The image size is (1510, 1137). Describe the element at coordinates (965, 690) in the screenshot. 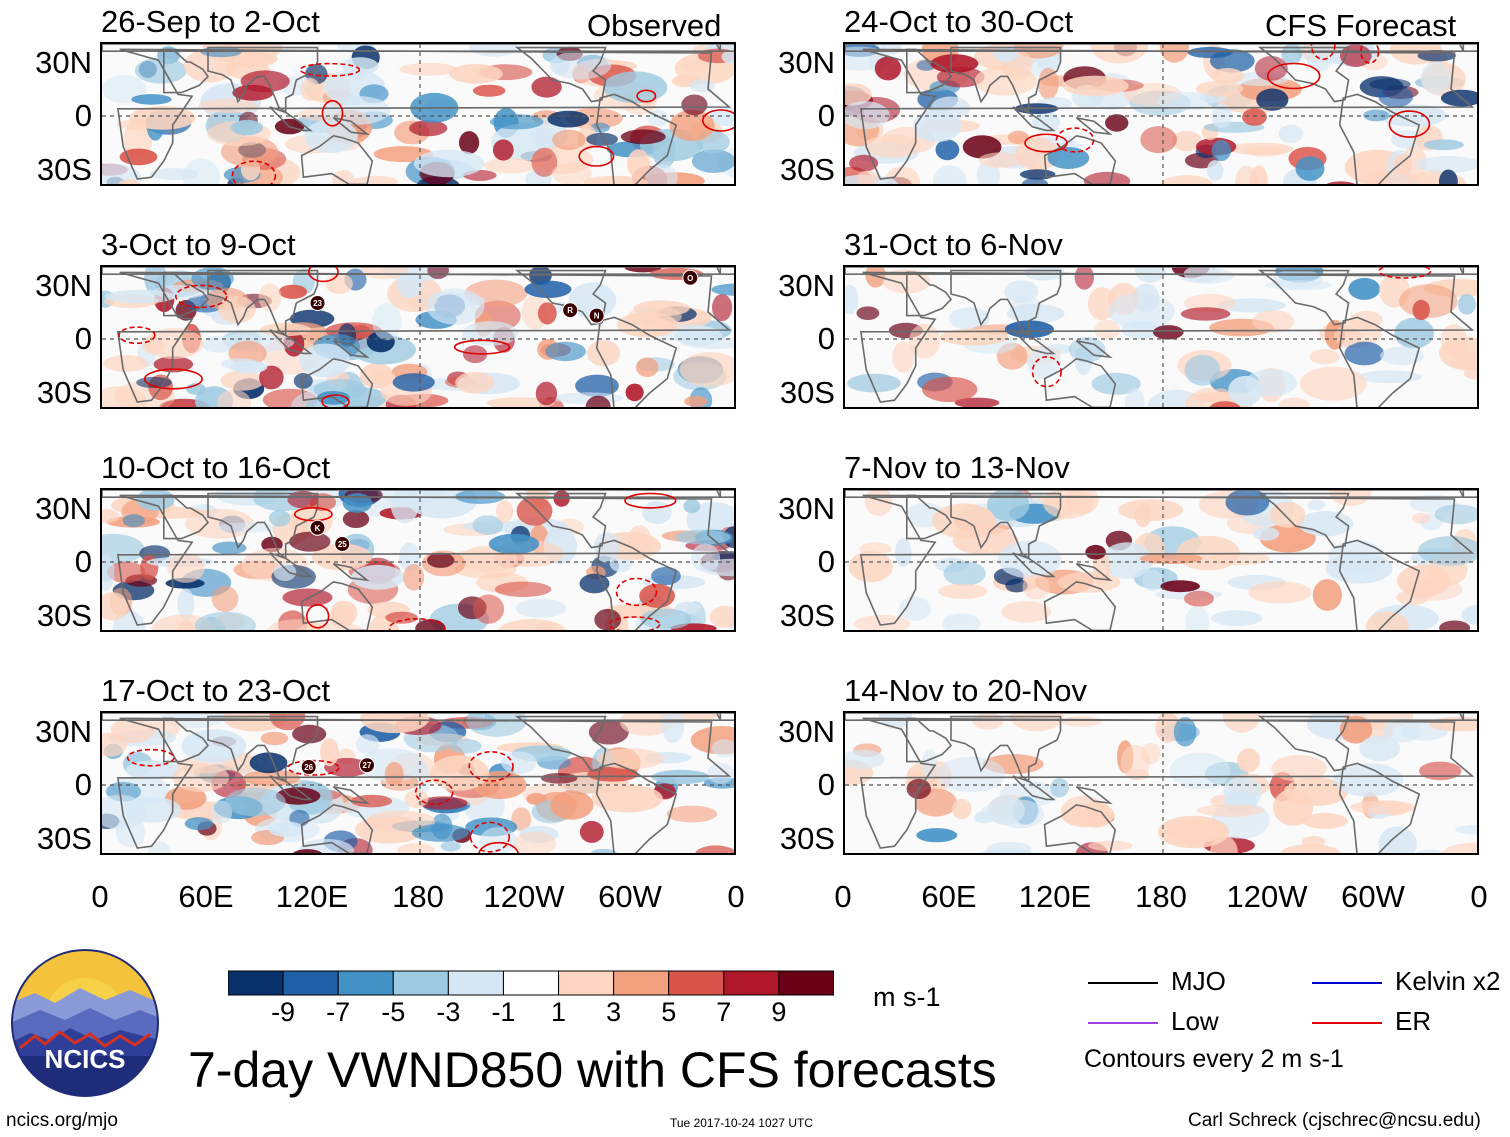

I see `panel-title: 14-Nov to 20-Nov` at that location.